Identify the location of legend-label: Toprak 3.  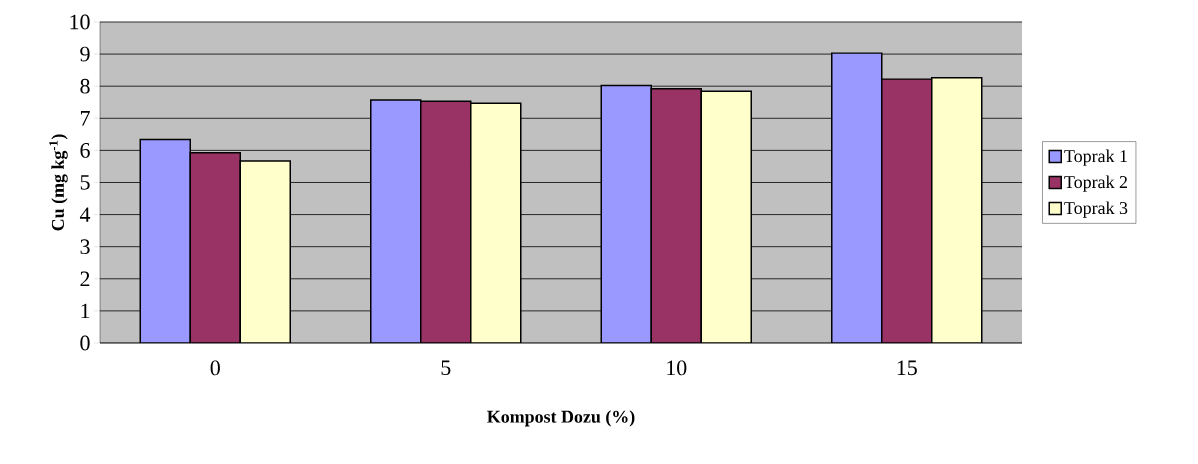
(1096, 209).